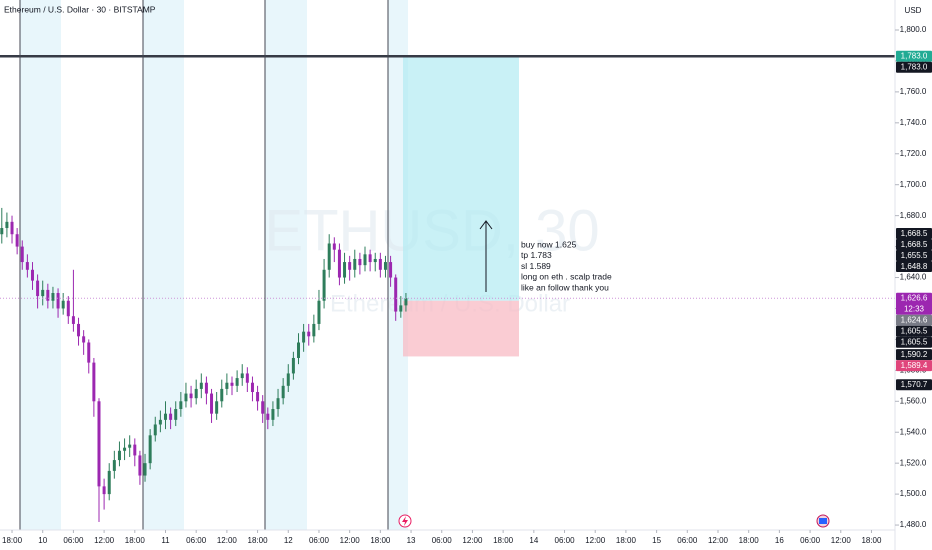 This screenshot has width=932, height=550. What do you see at coordinates (913, 493) in the screenshot?
I see `y-tick-label: 1,500.0` at bounding box center [913, 493].